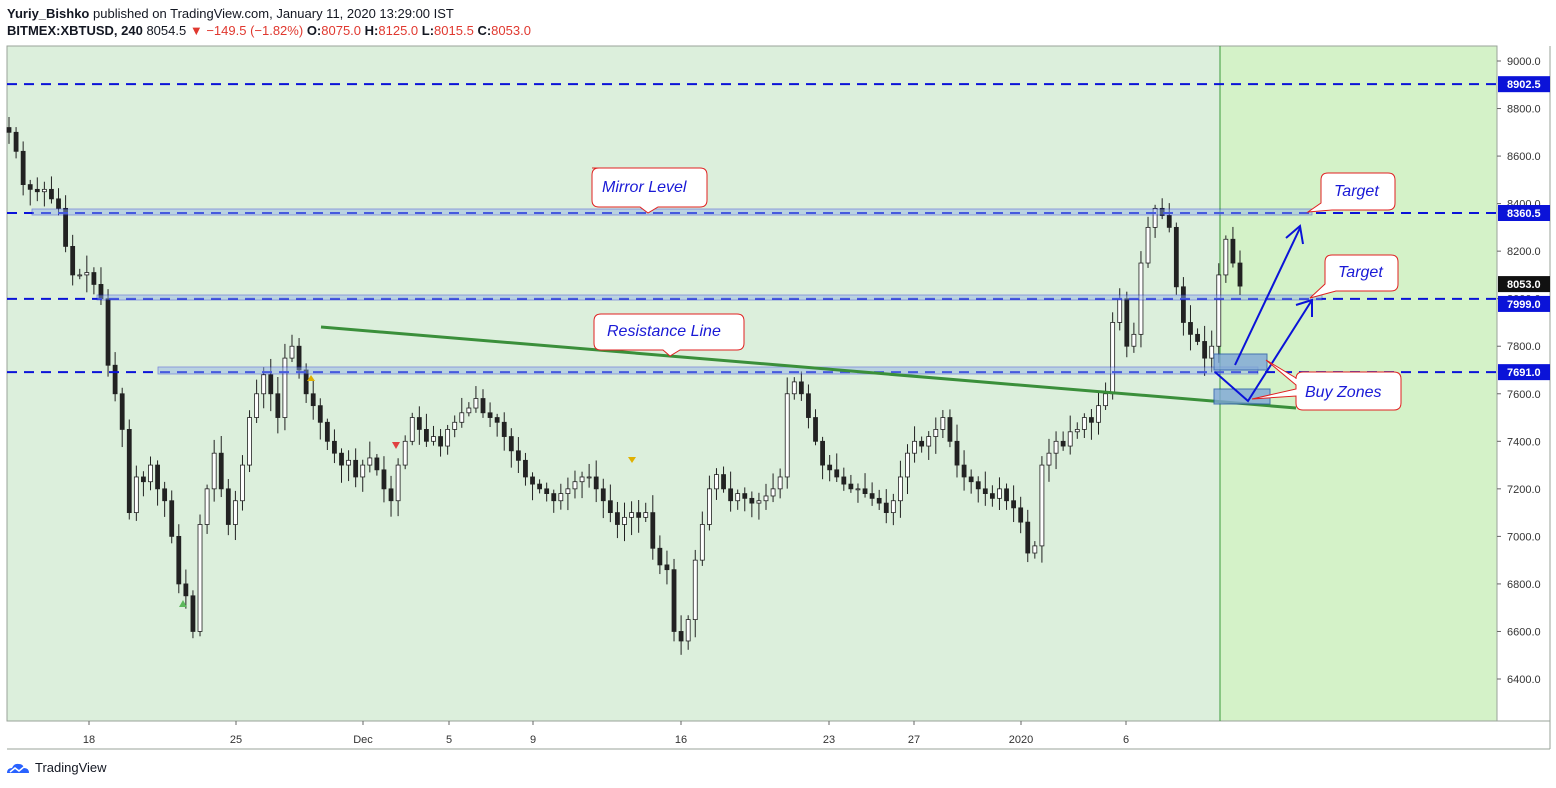  What do you see at coordinates (1326, 385) in the screenshot?
I see `buy-zones-callout: Buy Zones` at bounding box center [1326, 385].